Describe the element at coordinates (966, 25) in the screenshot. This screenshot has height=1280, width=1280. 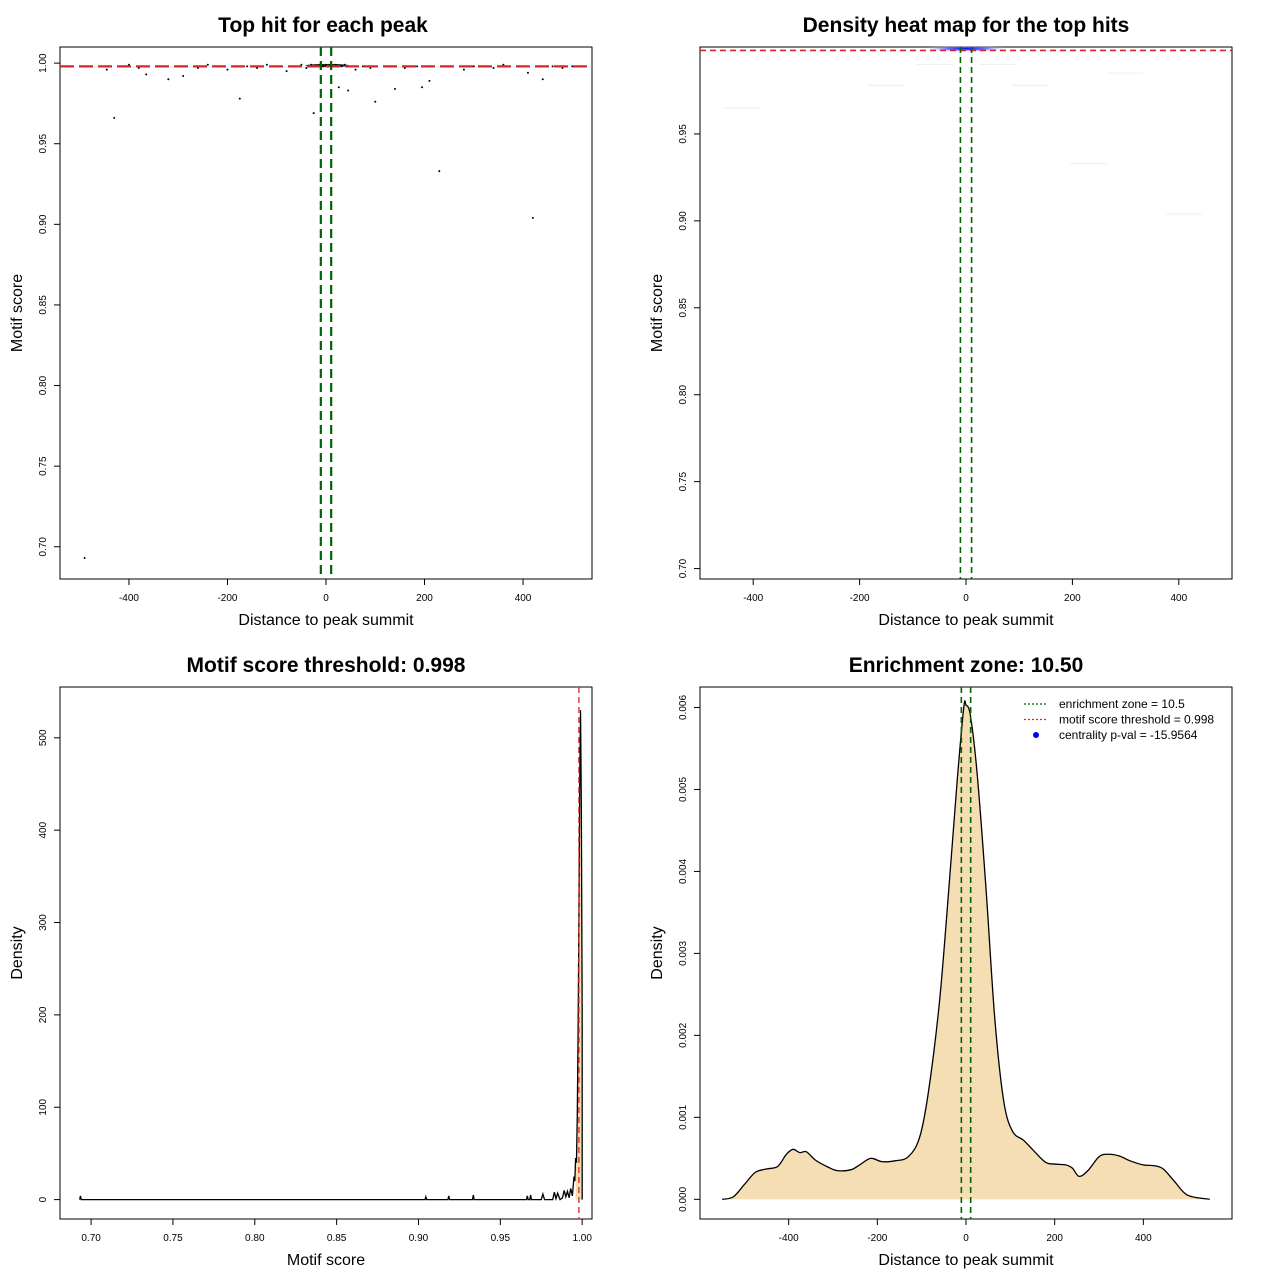
I see `chart-title: Density heat map for the top hits` at that location.